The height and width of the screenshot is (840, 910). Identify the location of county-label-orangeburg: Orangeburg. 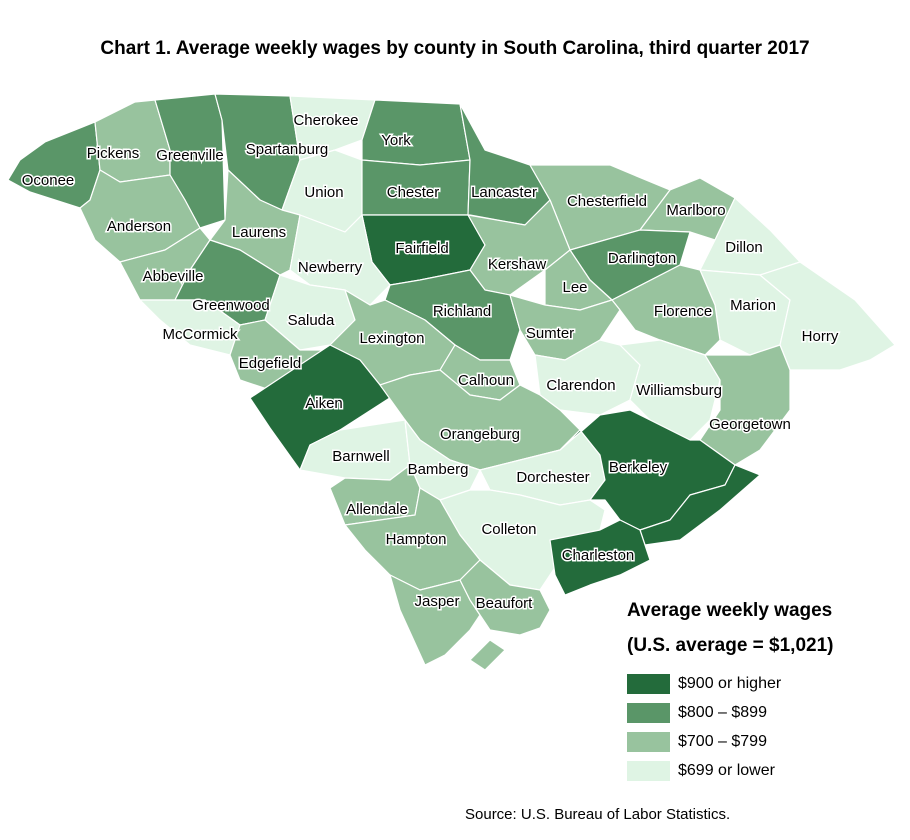
(480, 434).